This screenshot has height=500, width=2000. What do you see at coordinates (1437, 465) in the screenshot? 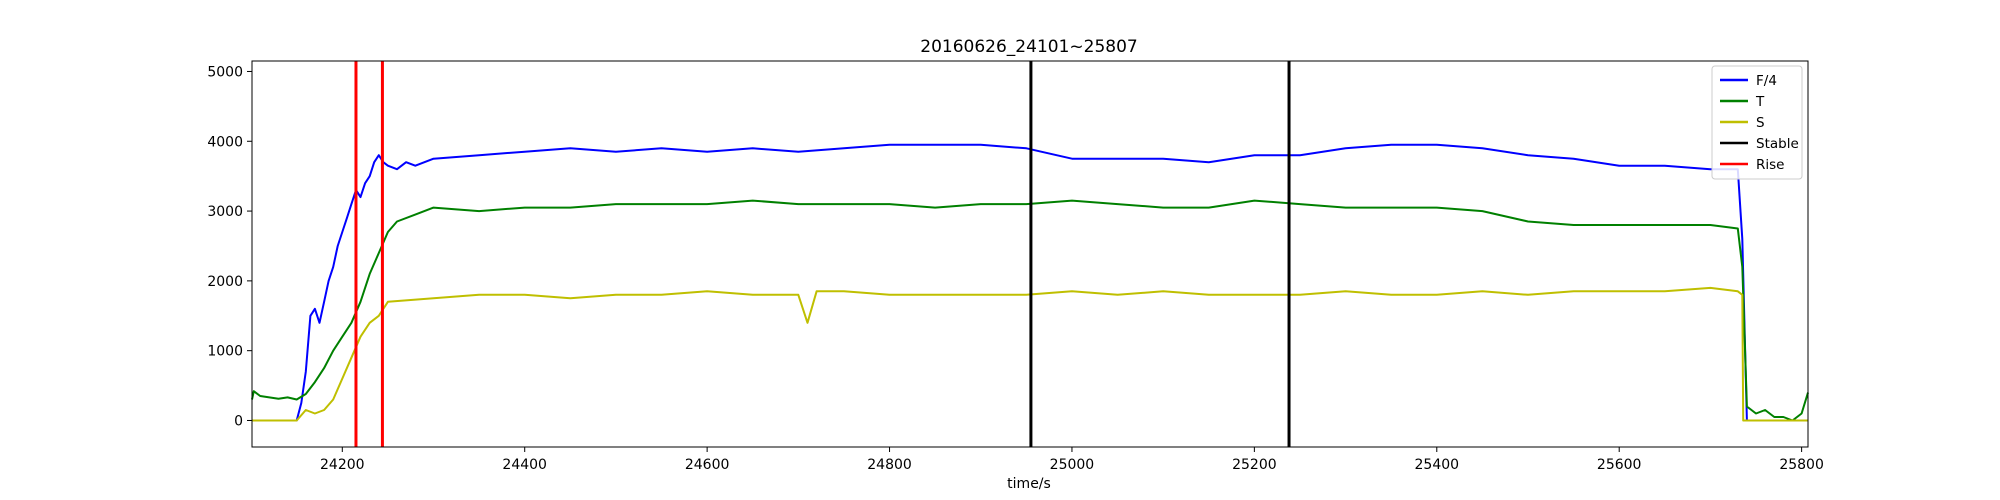
I see `x-tick-label-6: 25400` at bounding box center [1437, 465].